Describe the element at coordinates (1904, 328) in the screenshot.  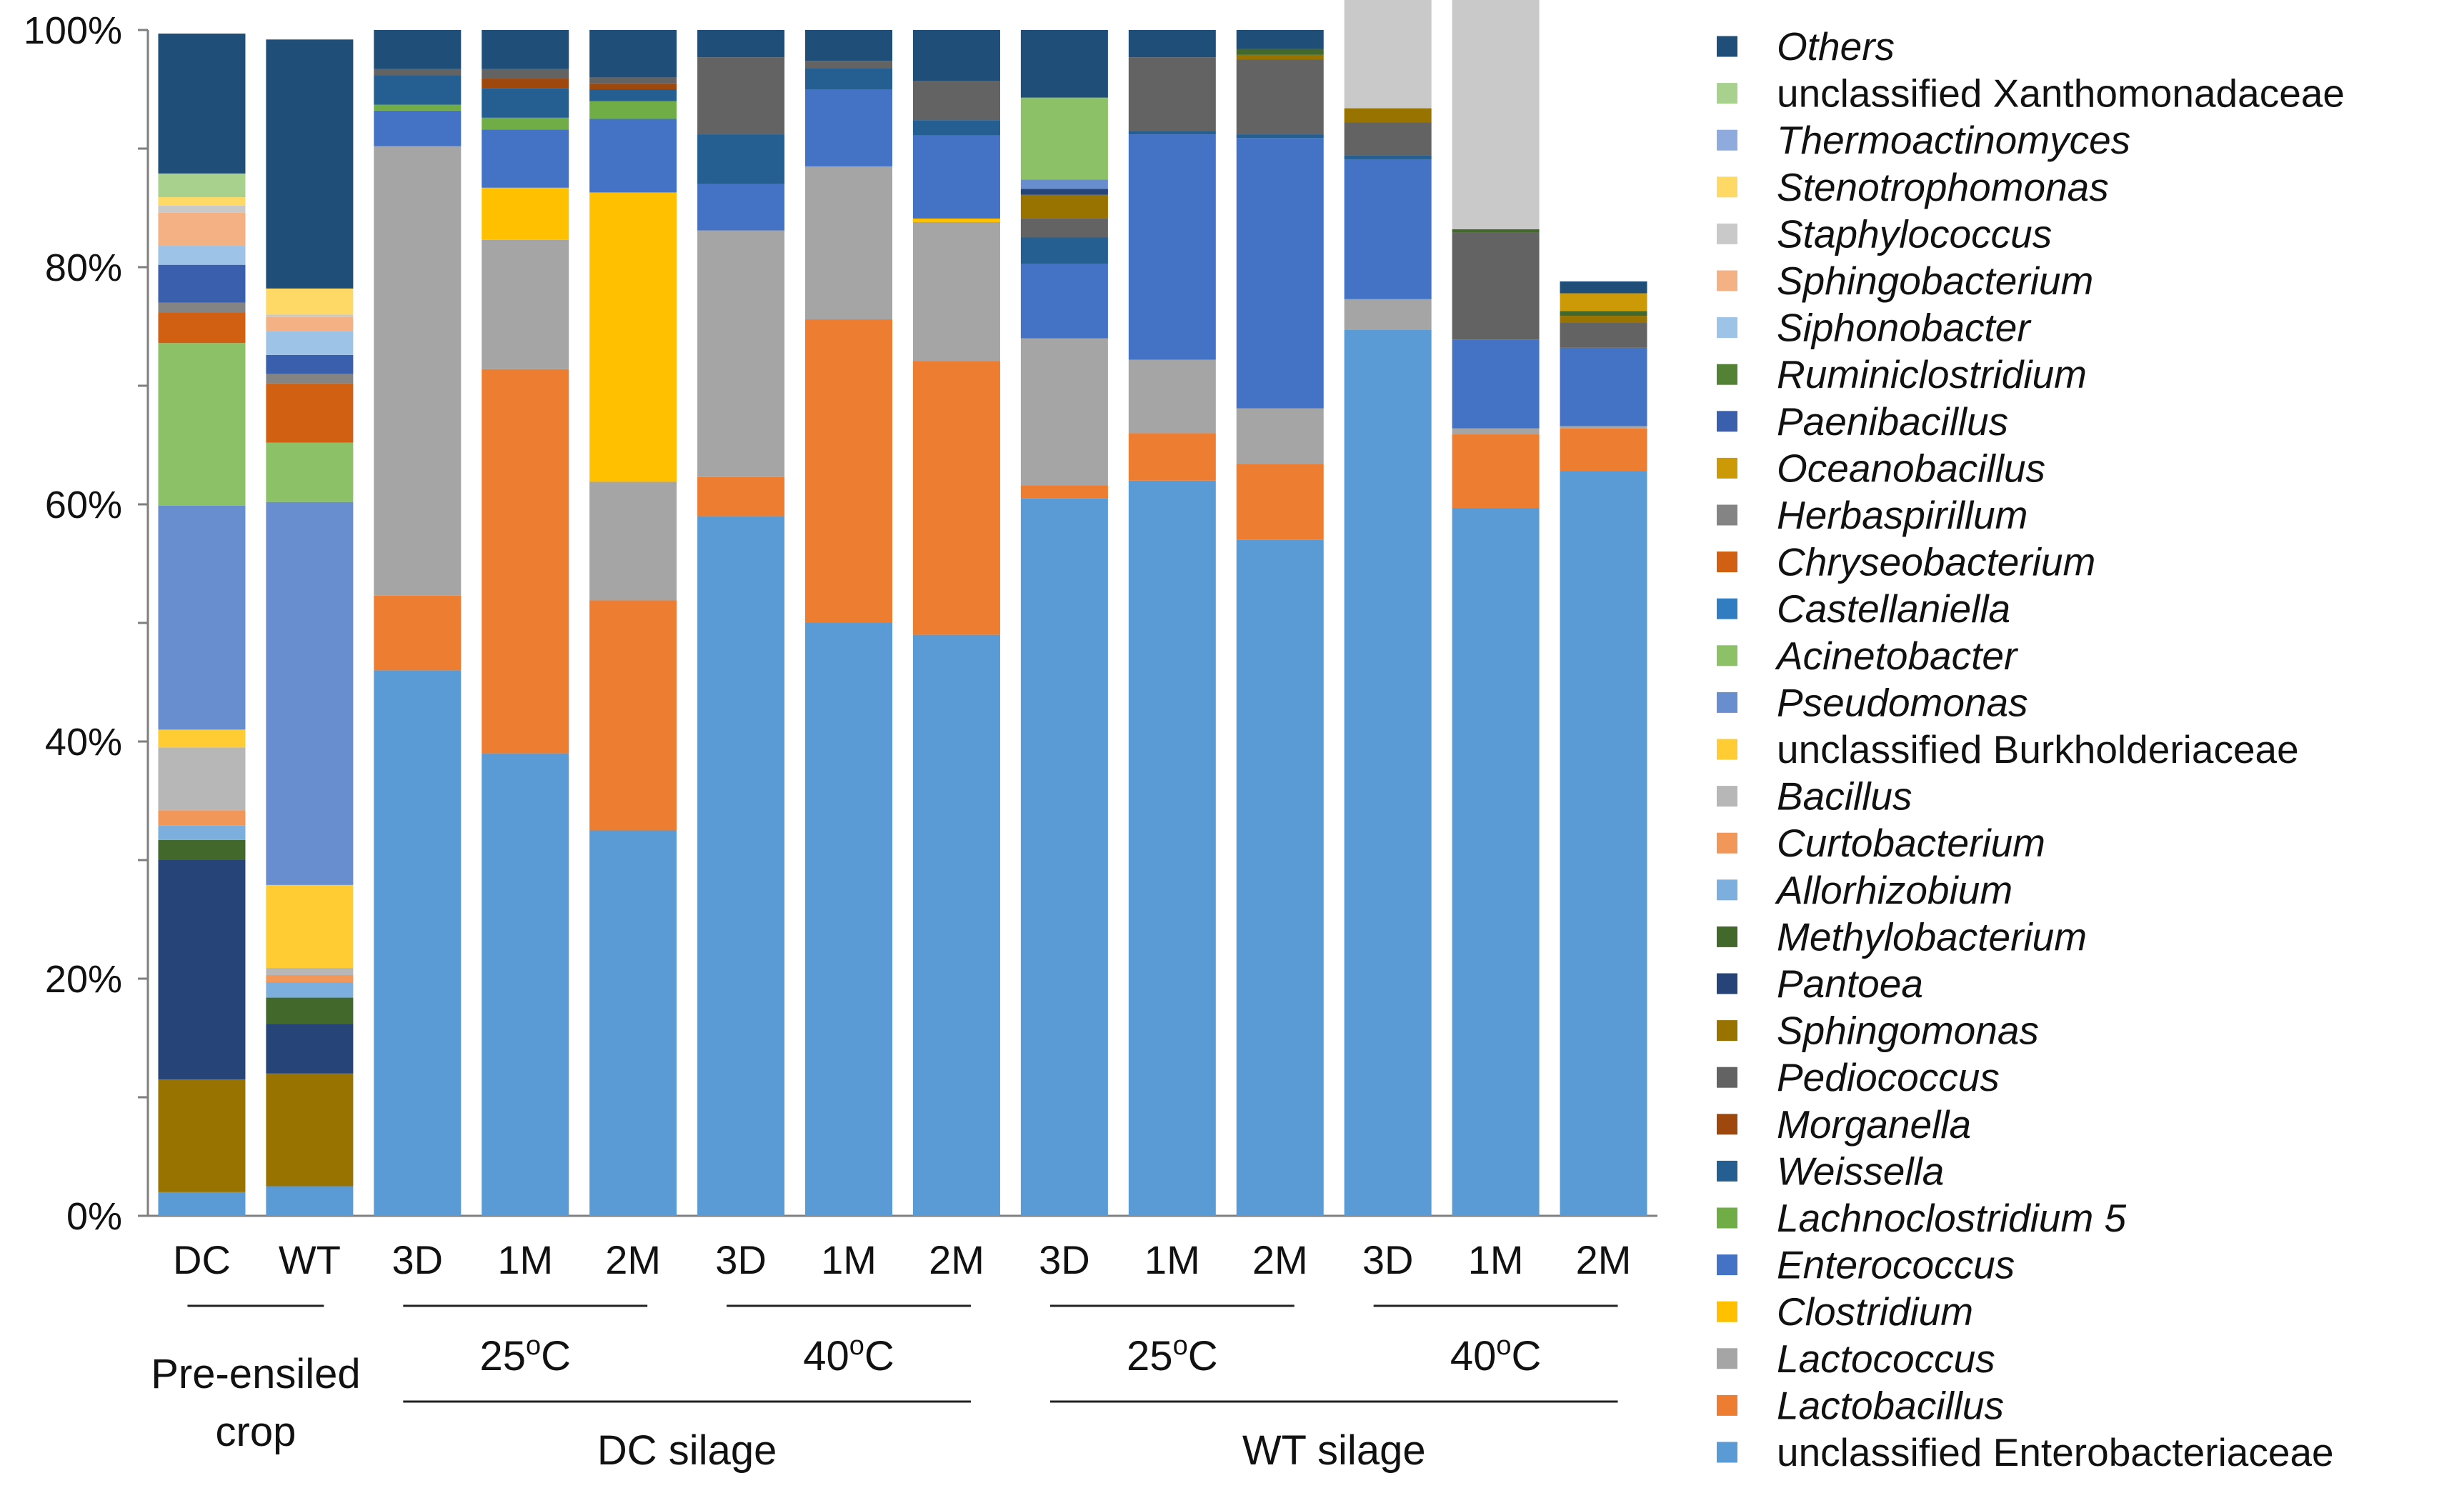
I see `legend-label: Siphonobacter` at that location.